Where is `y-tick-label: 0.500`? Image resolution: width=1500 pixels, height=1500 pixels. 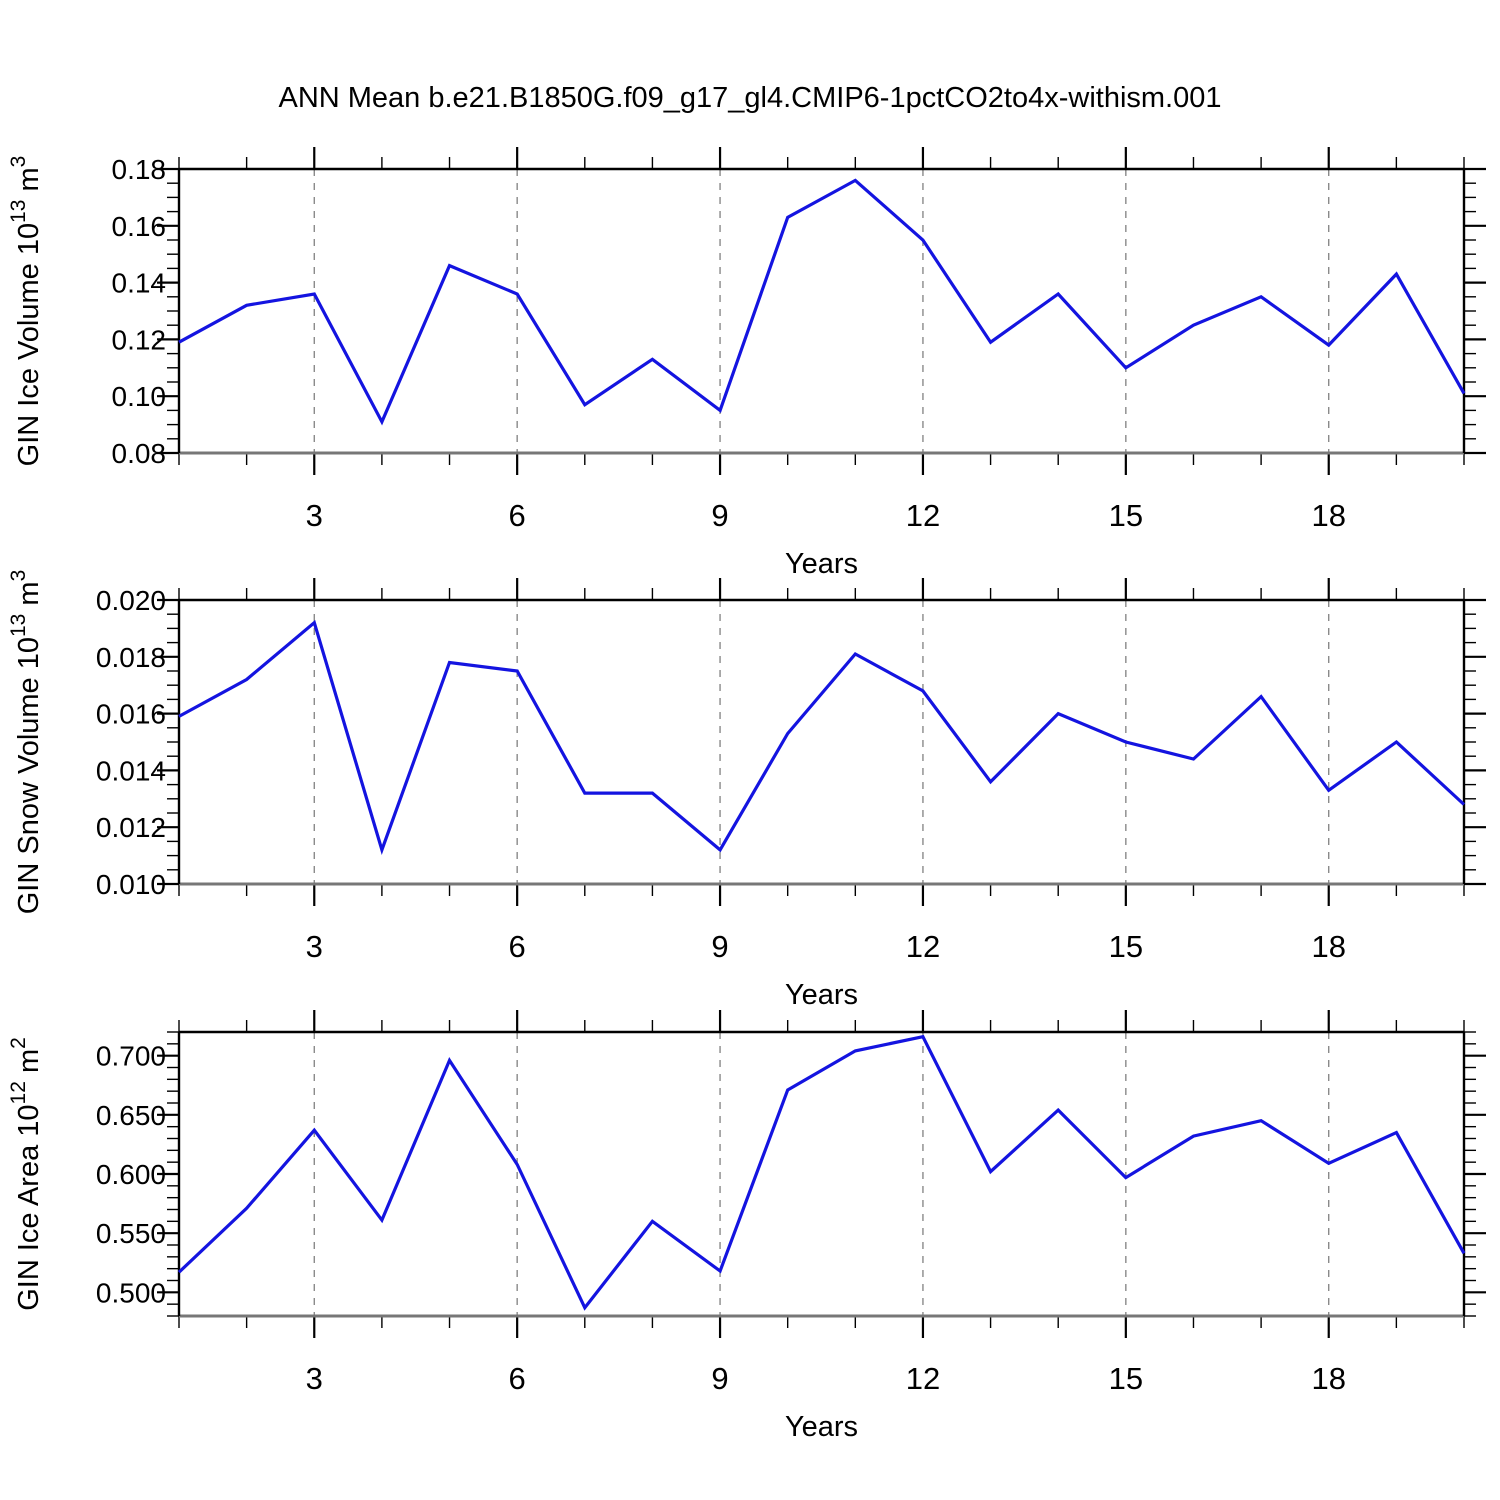 y-tick-label: 0.500 is located at coordinates (131, 1292).